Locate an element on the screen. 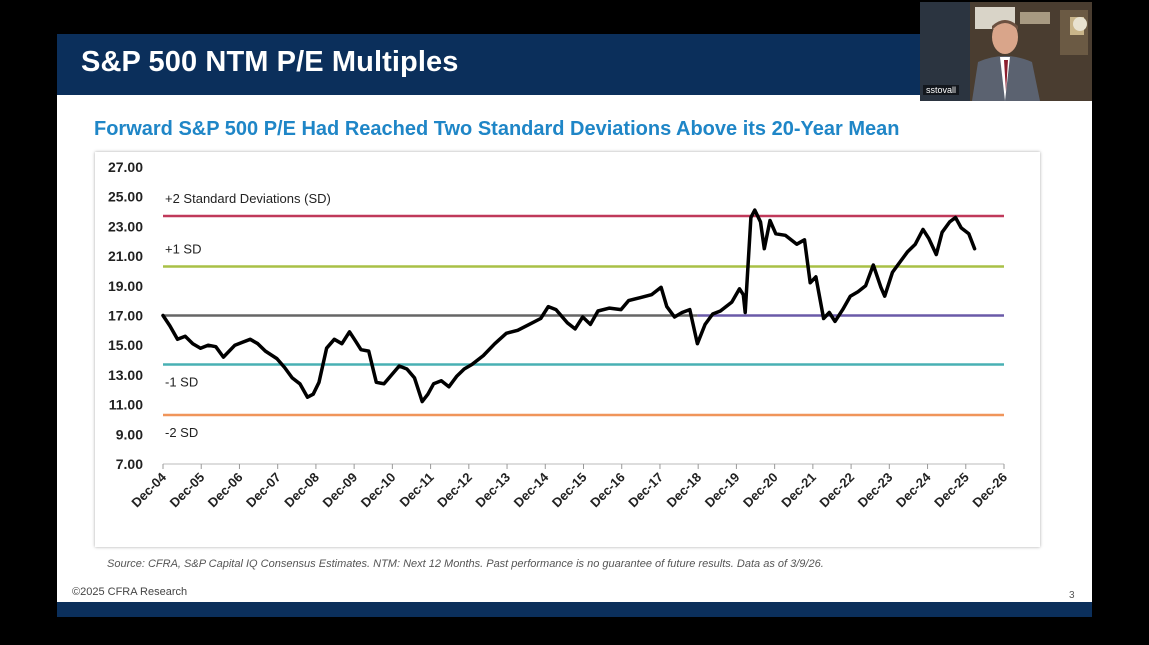  y-tick-label: 19.00 is located at coordinates (125, 286).